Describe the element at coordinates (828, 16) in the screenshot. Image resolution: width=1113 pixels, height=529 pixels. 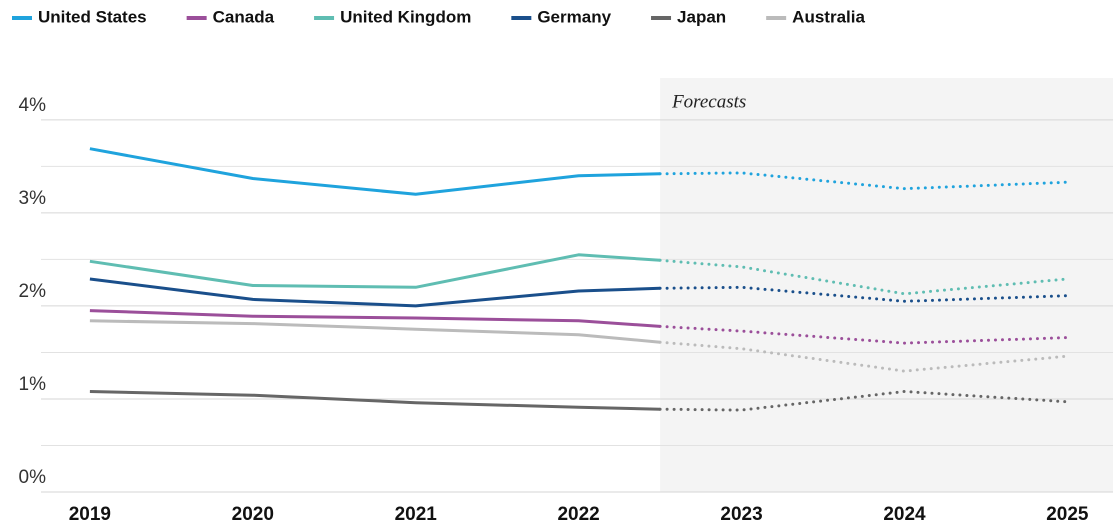
I see `legend-label: Australia` at that location.